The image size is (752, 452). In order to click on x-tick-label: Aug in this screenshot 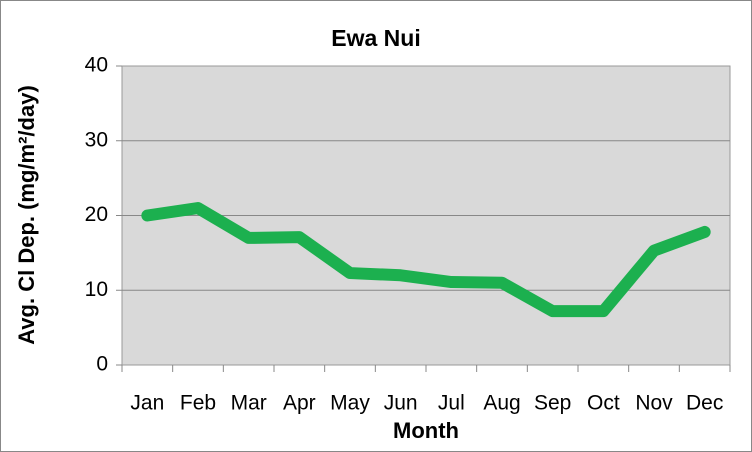, I will do `click(501, 403)`.